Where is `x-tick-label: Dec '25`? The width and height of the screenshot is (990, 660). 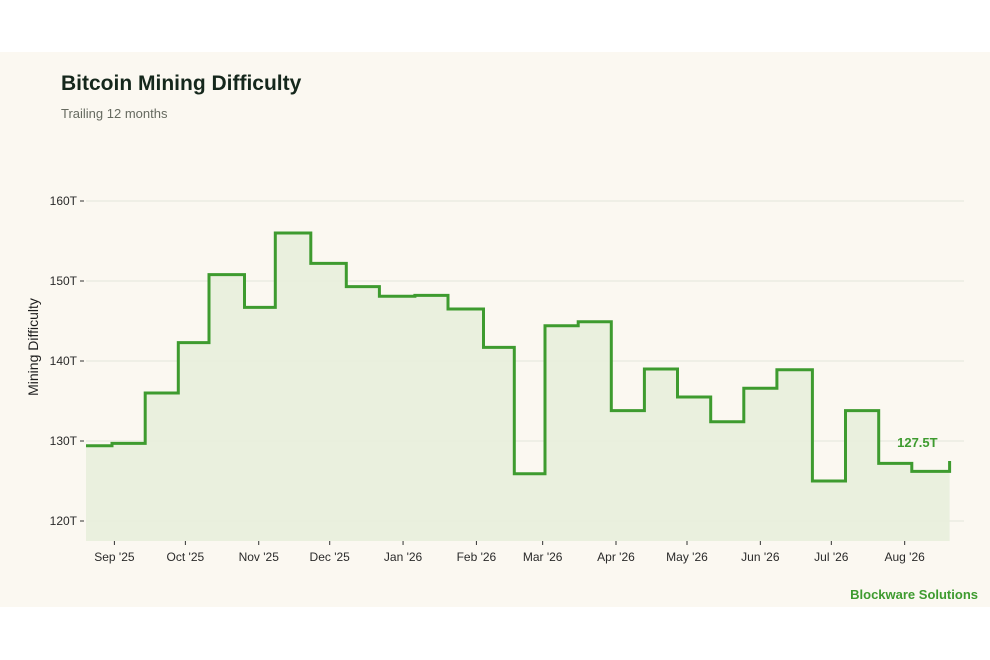 x-tick-label: Dec '25 is located at coordinates (330, 557).